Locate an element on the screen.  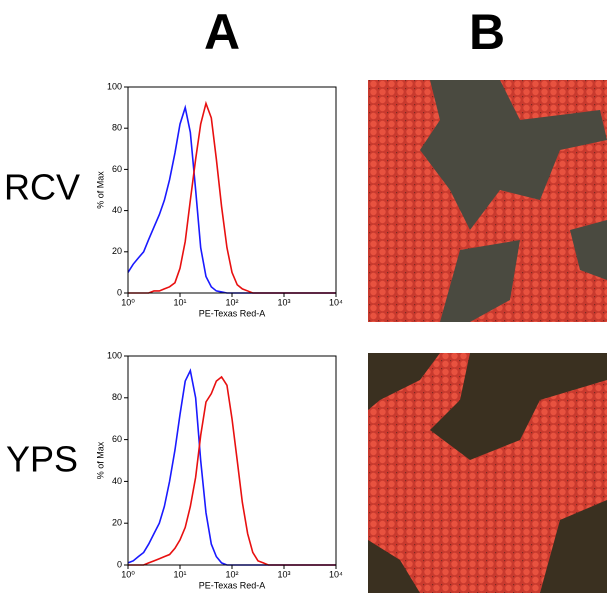
panel-label: B is located at coordinates (487, 32).